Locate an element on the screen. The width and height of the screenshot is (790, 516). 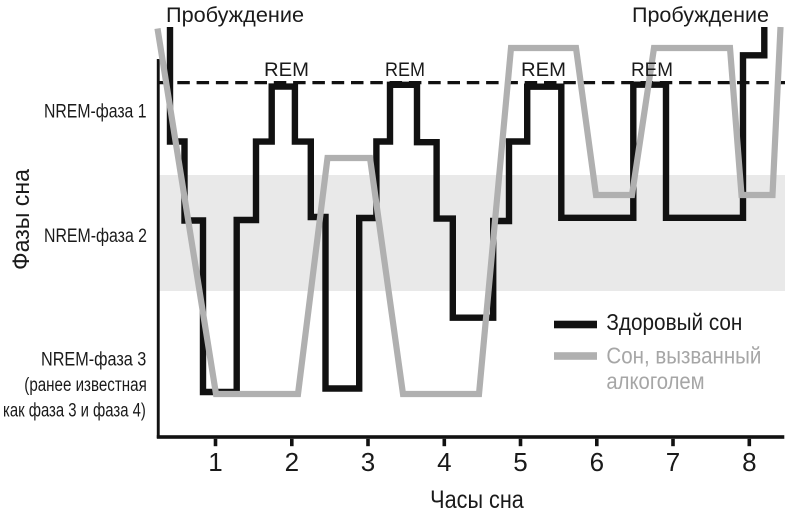
svg-text: NREM-фаза 1 is located at coordinates (95, 112).